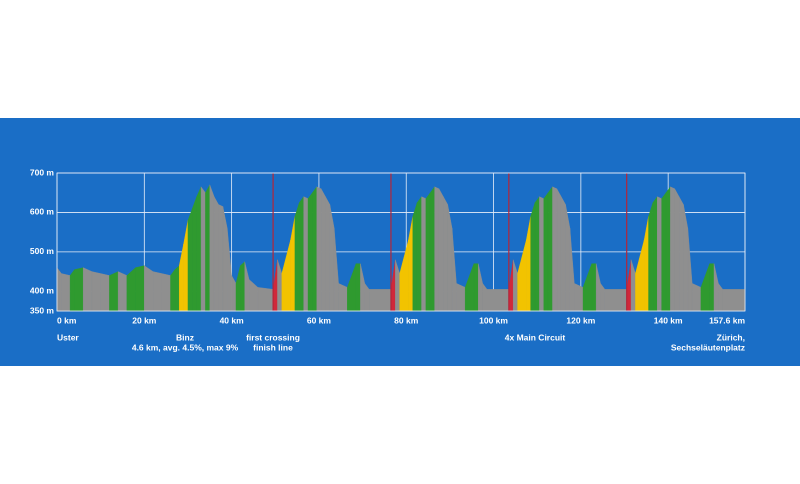  Describe the element at coordinates (273, 337) in the screenshot. I see `annotation: first crossing` at that location.